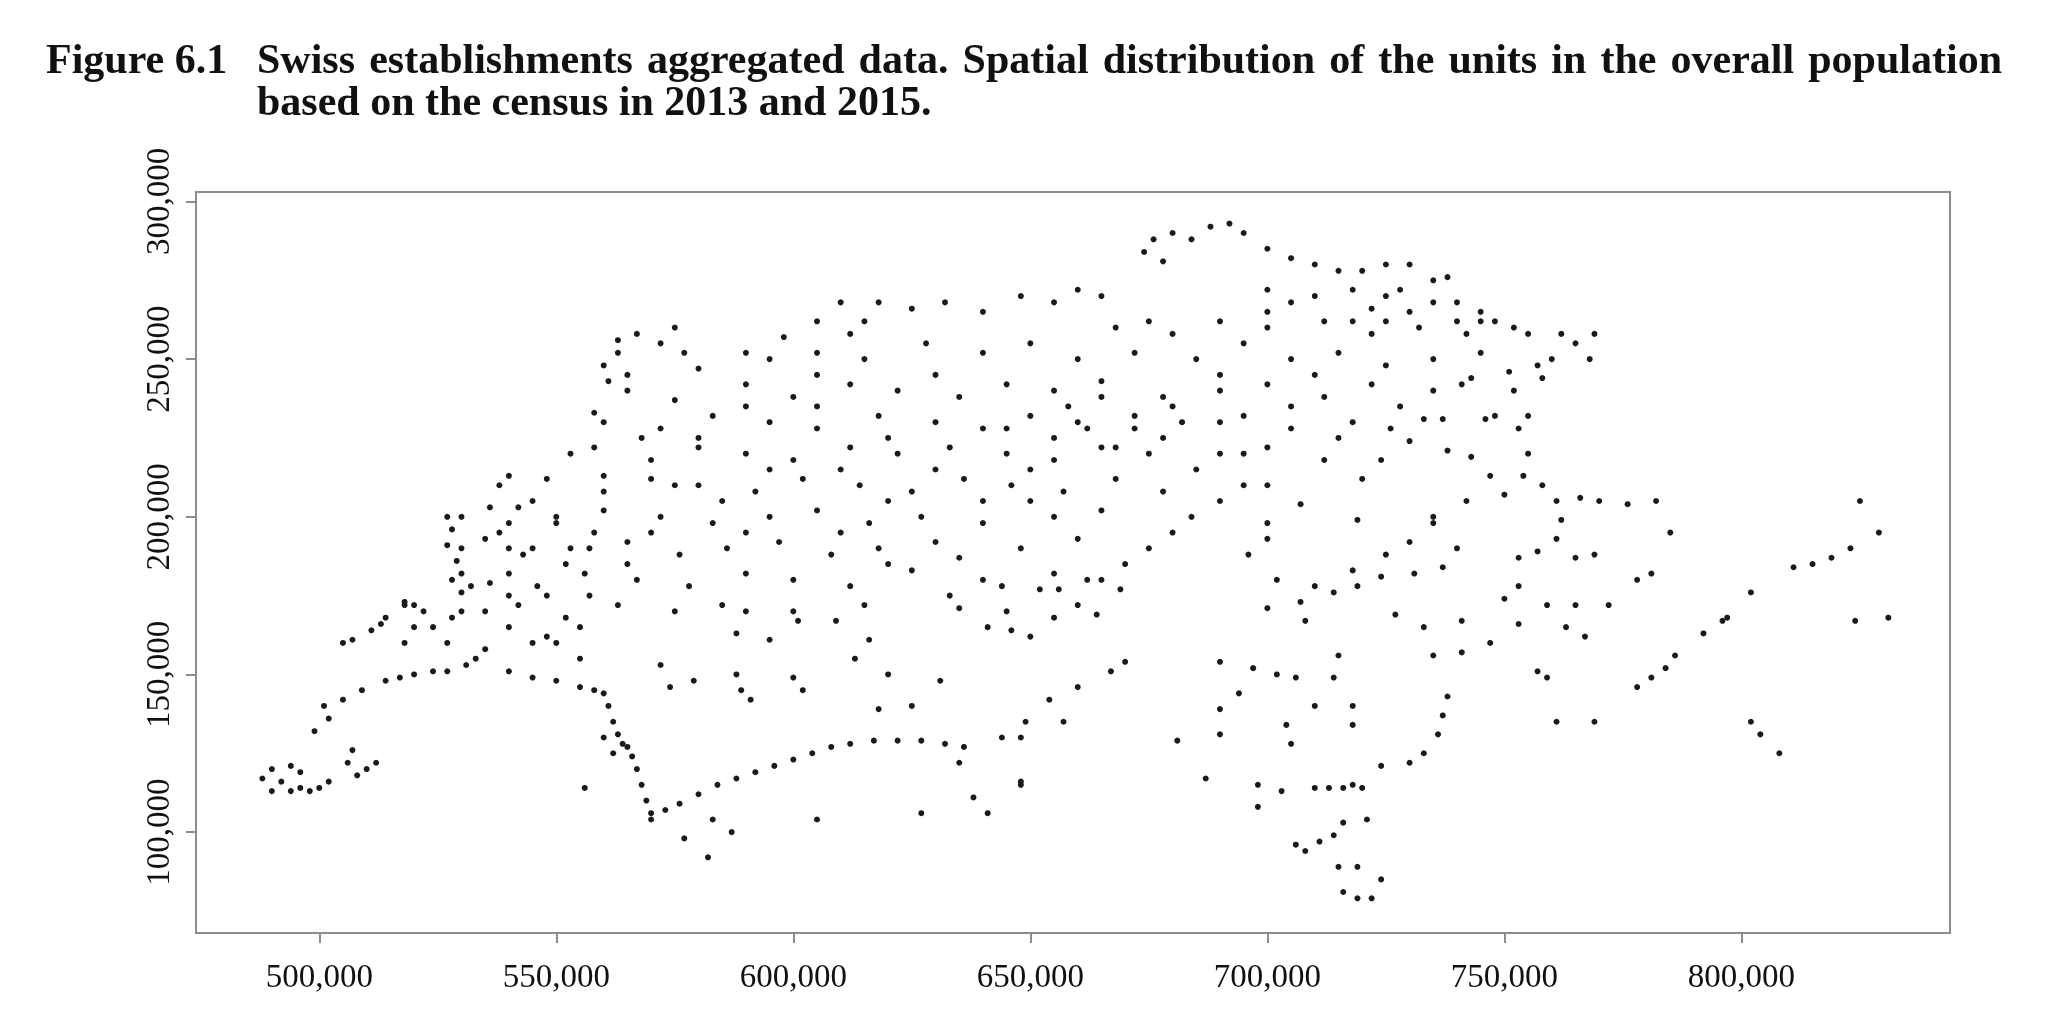  What do you see at coordinates (1030, 975) in the screenshot?
I see `x-tick-label: 650,000` at bounding box center [1030, 975].